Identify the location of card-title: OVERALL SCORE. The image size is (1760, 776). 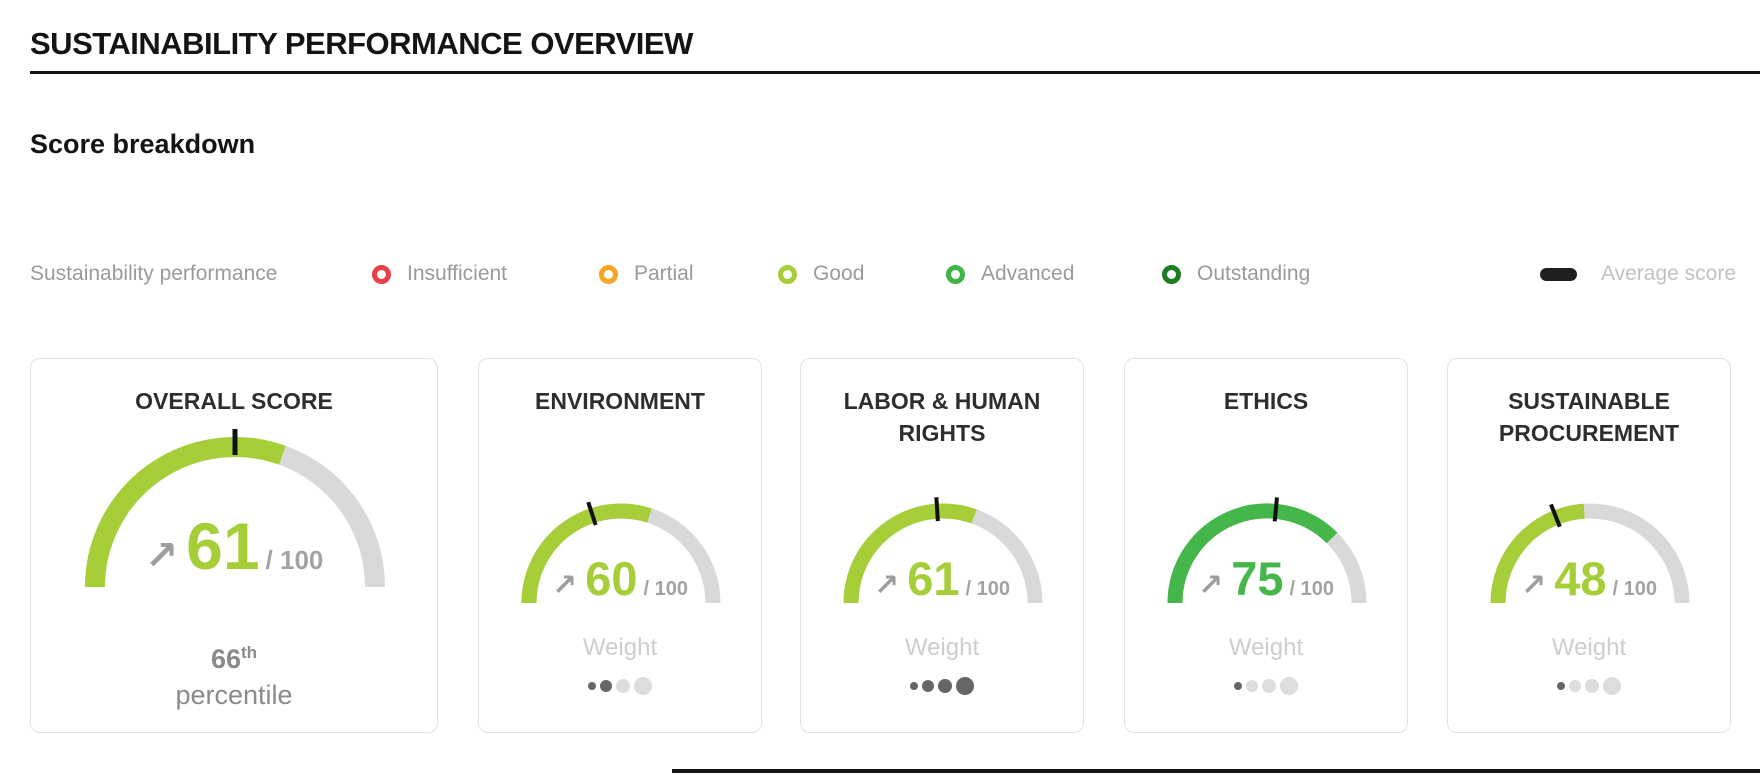
(234, 401).